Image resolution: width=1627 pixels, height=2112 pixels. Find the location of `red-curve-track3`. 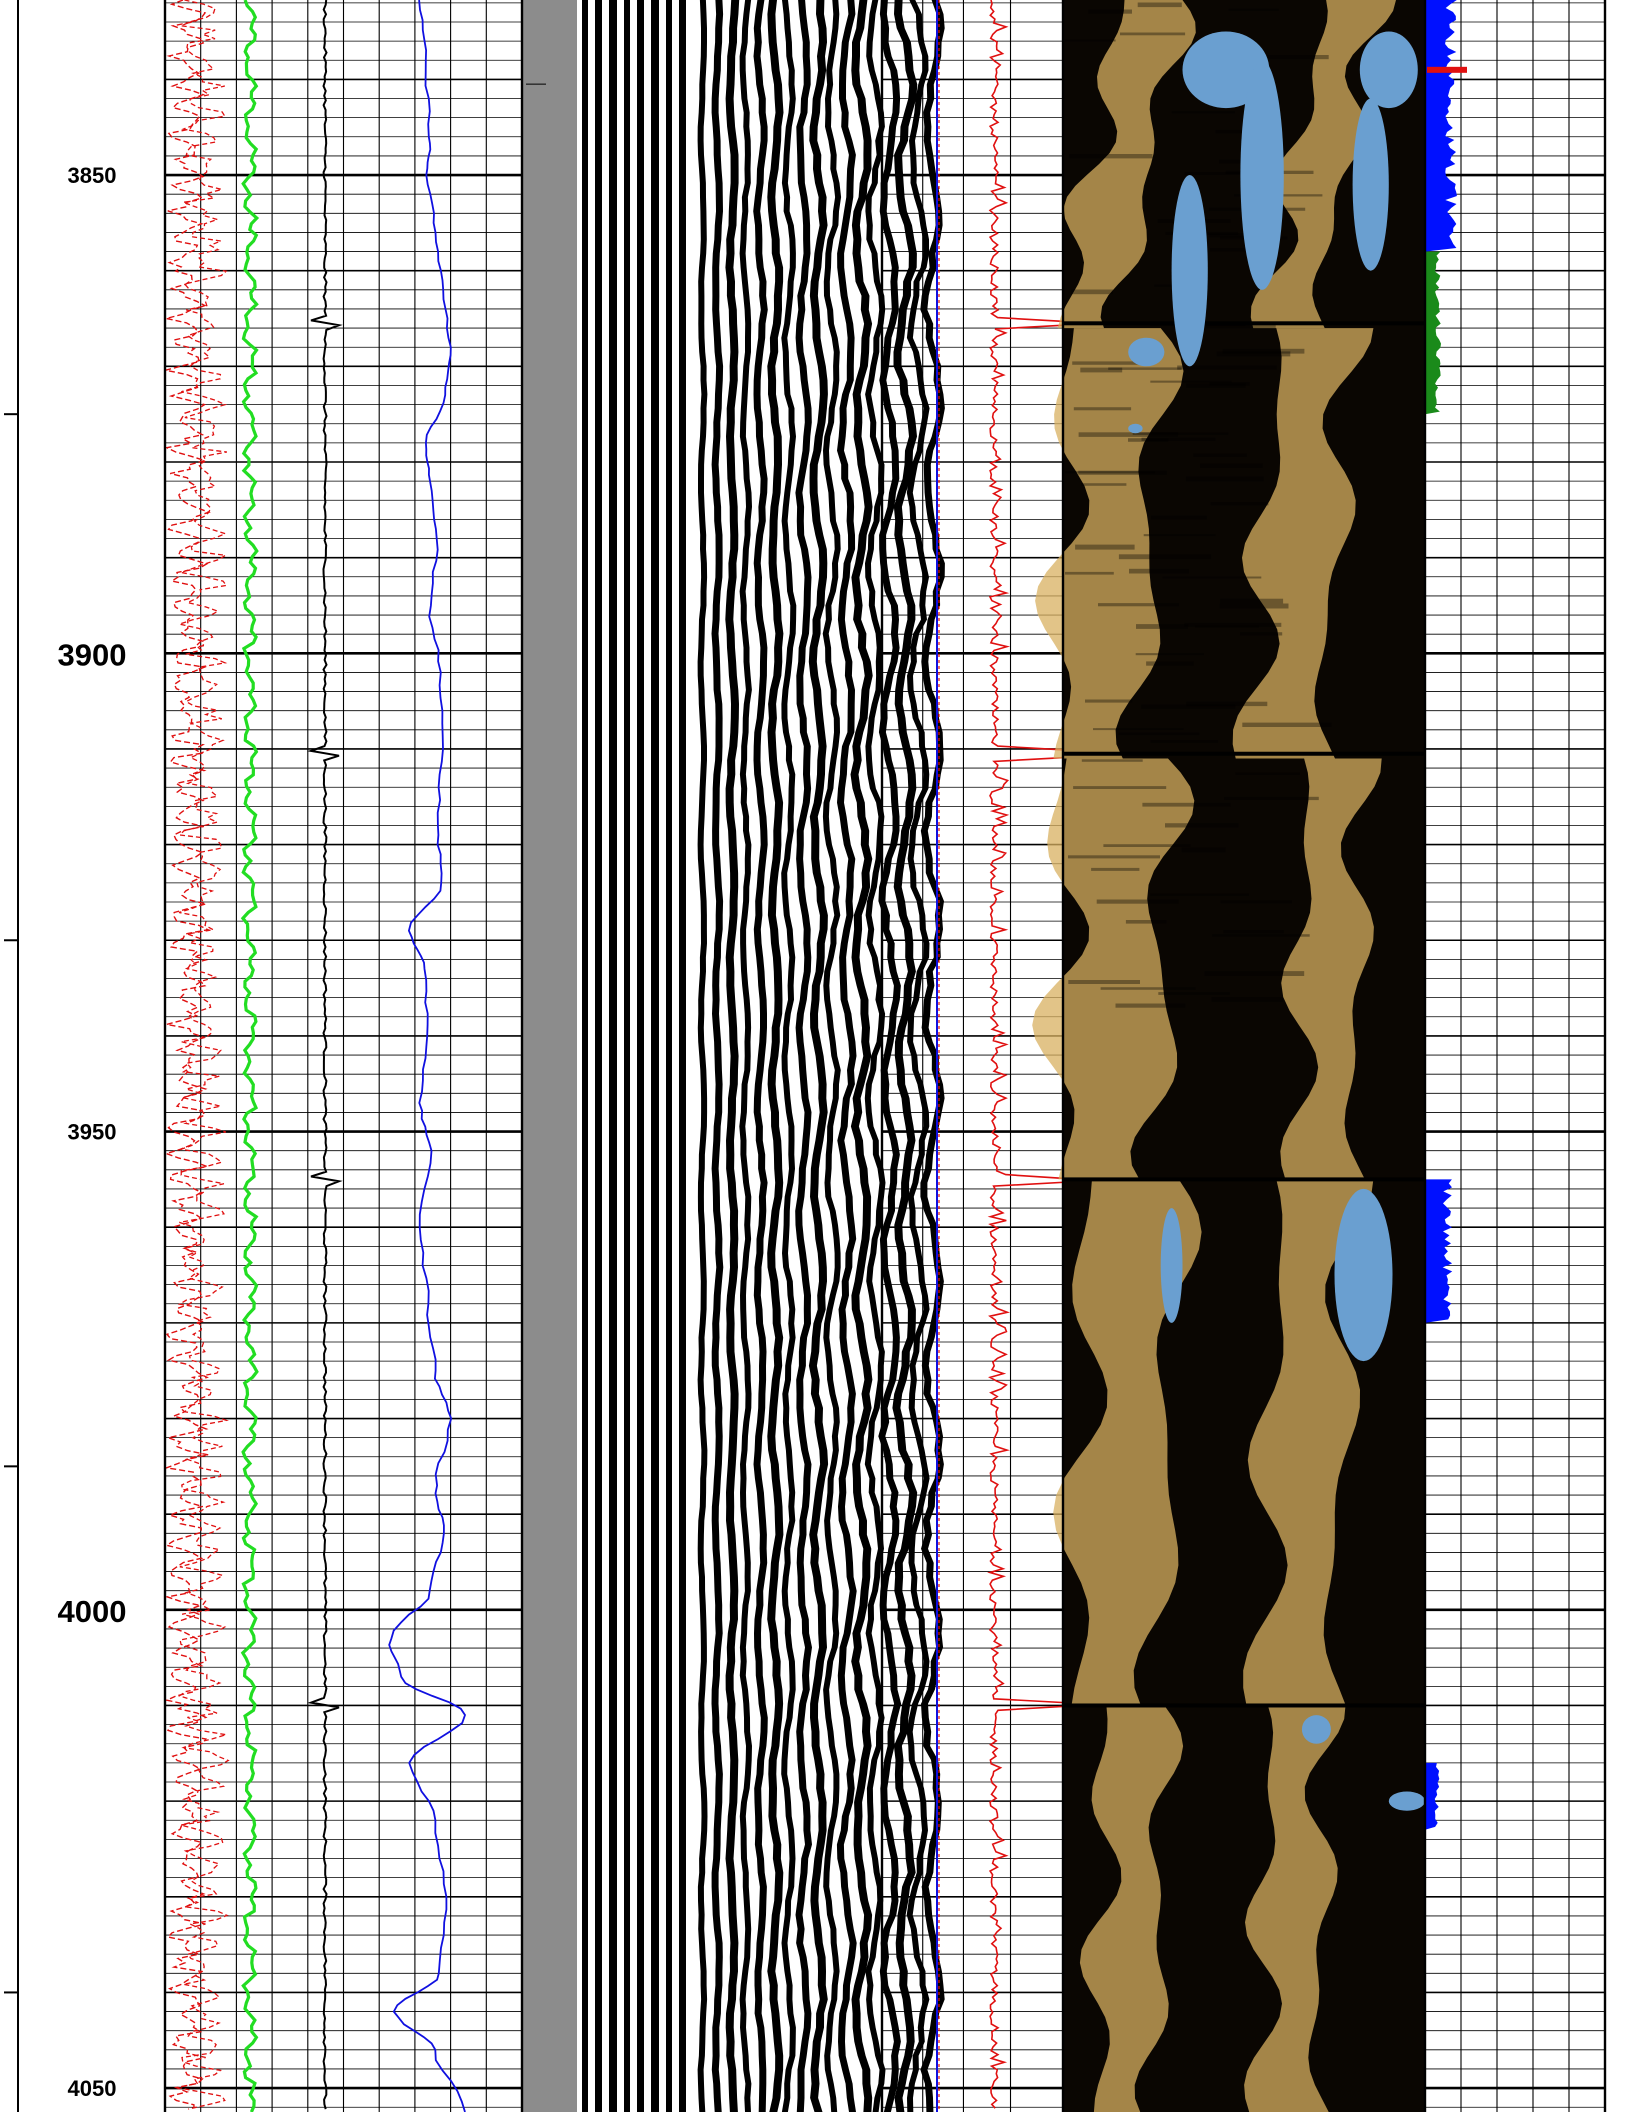

red-curve-track3 is located at coordinates (1026, 1054).